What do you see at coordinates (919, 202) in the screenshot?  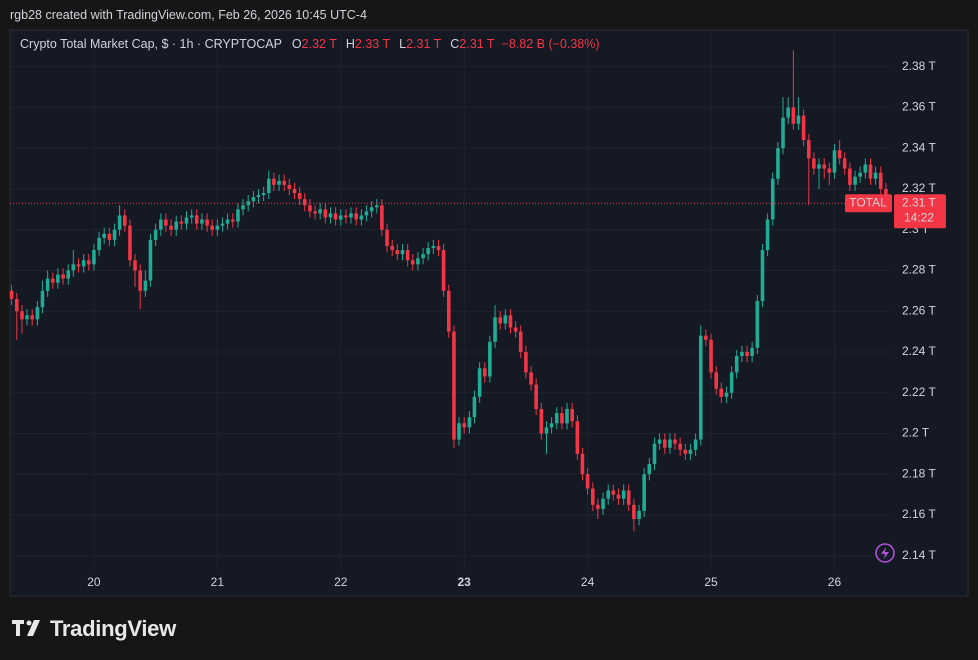 I see `price-tag: 2.31 T` at bounding box center [919, 202].